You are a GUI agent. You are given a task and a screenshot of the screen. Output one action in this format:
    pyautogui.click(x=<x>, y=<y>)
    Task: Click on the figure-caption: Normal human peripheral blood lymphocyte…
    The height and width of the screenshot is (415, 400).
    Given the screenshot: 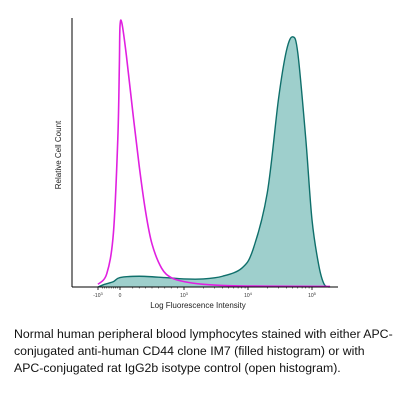 What is the action you would take?
    pyautogui.click(x=203, y=351)
    